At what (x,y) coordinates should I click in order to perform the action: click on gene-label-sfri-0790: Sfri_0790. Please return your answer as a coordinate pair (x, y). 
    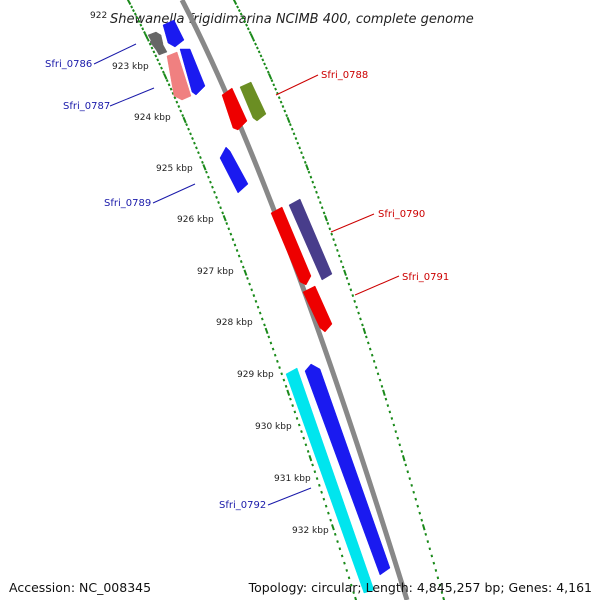
    Looking at the image, I should click on (401, 214).